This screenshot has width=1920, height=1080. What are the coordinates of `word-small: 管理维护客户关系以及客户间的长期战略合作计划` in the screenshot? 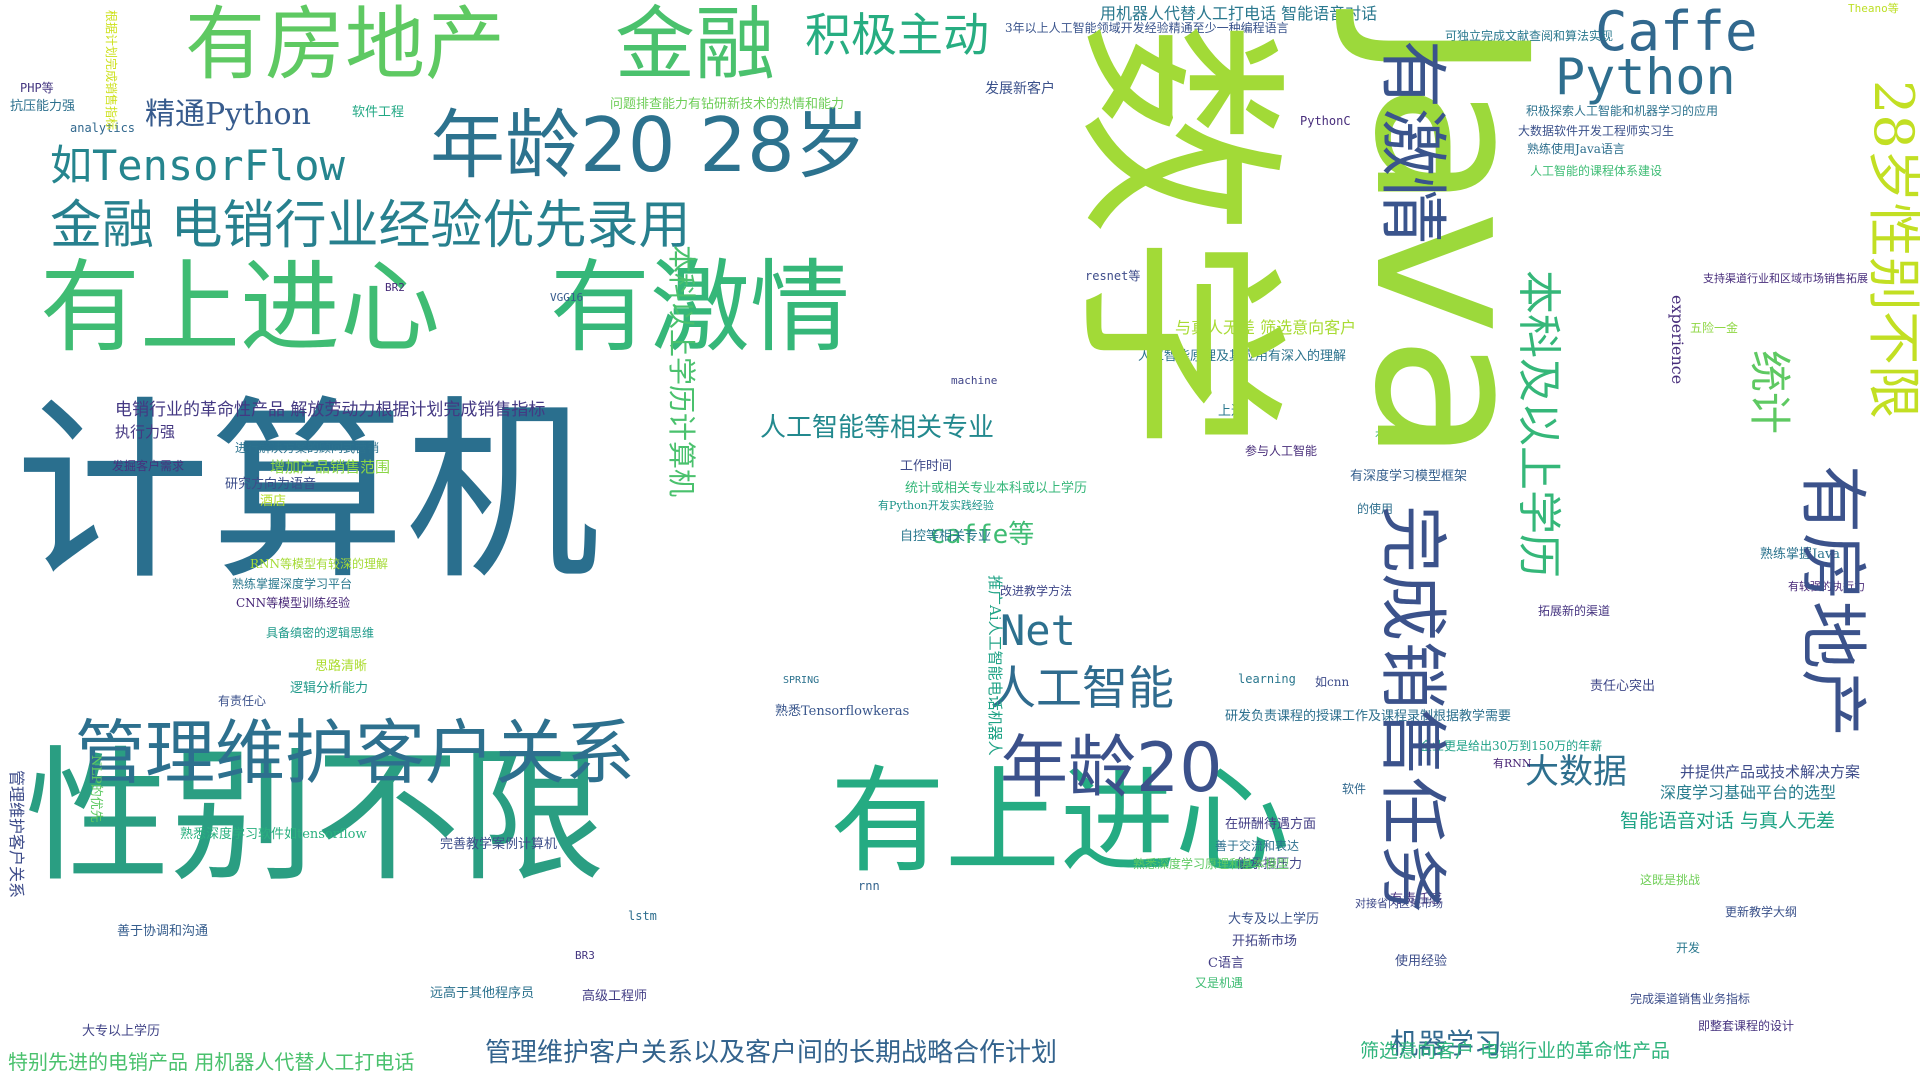 It's located at (771, 1053).